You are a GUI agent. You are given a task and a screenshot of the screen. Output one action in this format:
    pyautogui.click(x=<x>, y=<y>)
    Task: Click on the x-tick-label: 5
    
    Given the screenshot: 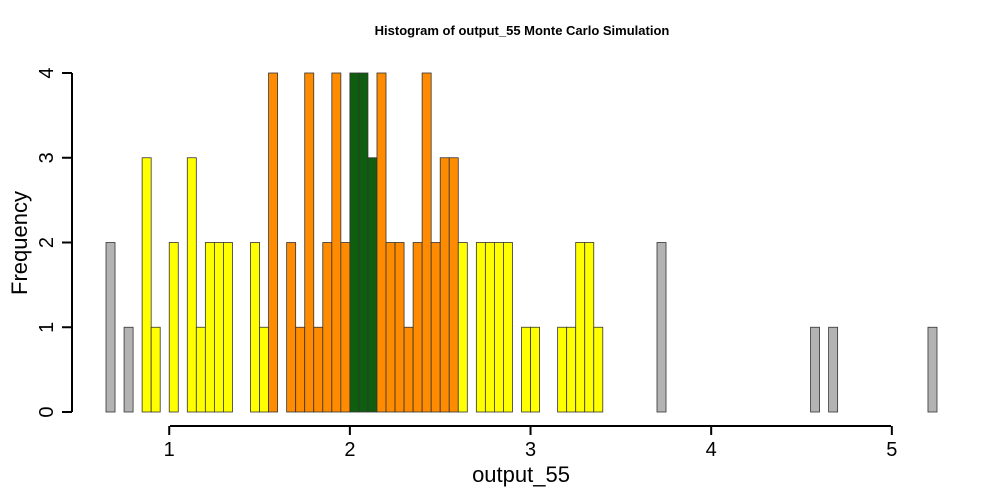 What is the action you would take?
    pyautogui.click(x=891, y=450)
    